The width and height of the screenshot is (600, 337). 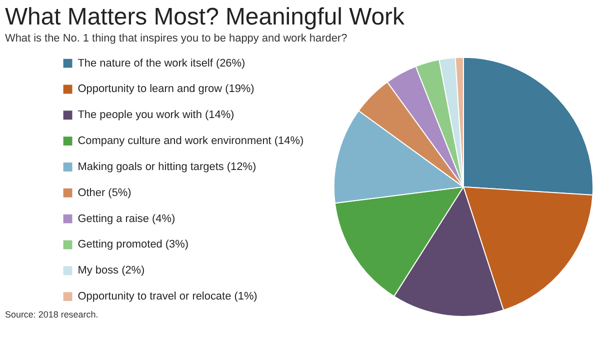 What do you see at coordinates (167, 166) in the screenshot?
I see `legend-label: Making goals or hitting targets (12%)` at bounding box center [167, 166].